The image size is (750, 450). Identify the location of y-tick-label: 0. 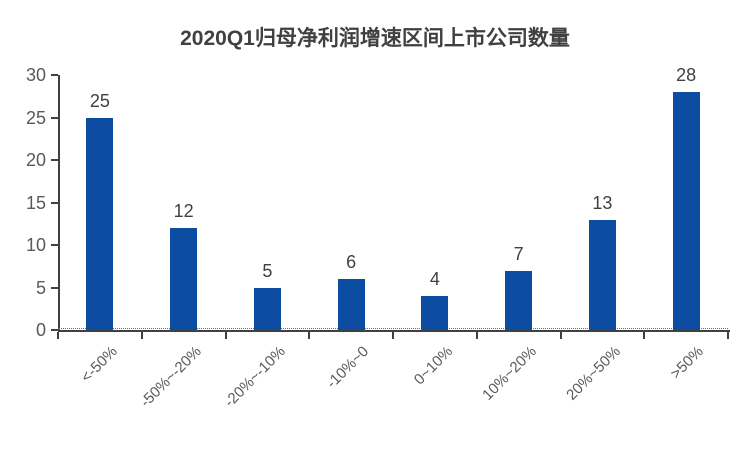
(40, 330).